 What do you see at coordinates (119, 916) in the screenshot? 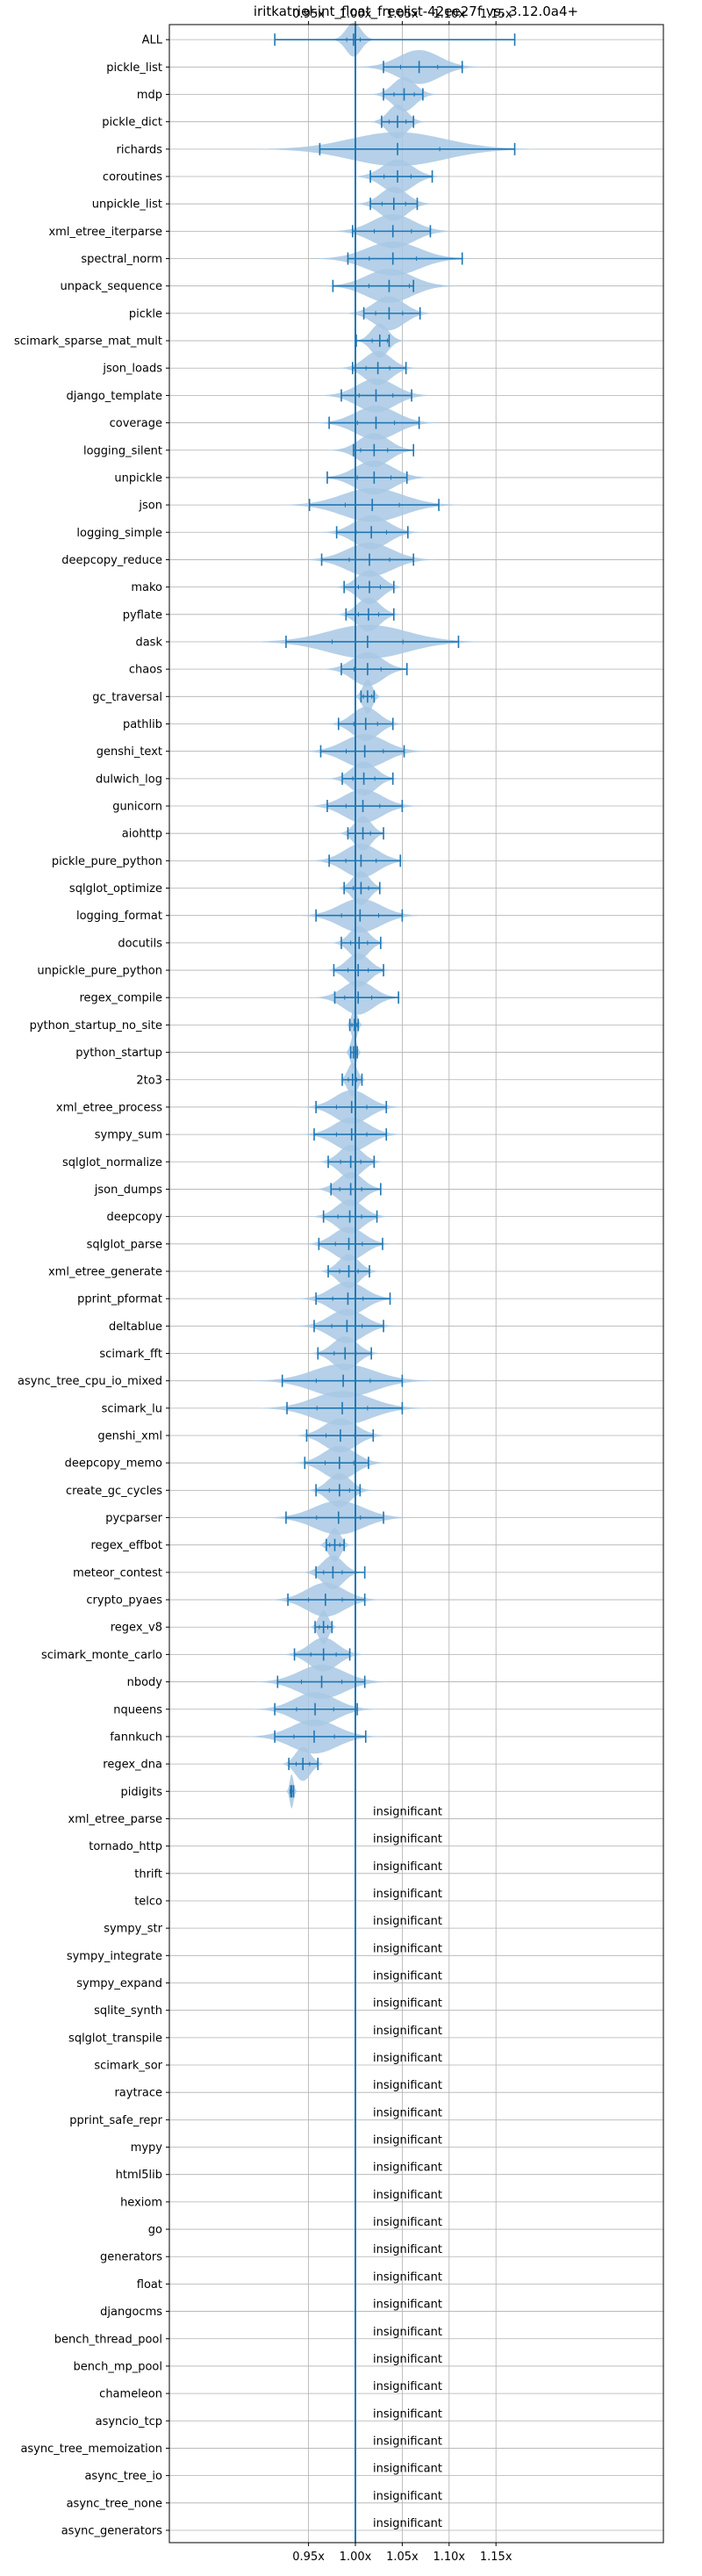
I see `benchmark-label: logging_format` at bounding box center [119, 916].